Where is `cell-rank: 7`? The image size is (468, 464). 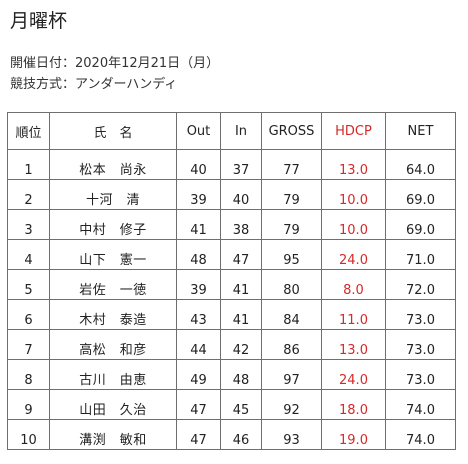
cell-rank: 7 is located at coordinates (28, 344).